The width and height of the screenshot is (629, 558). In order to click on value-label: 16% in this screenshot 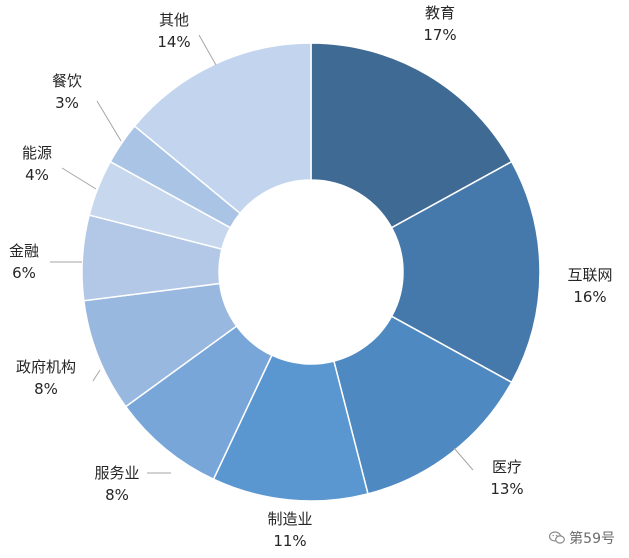, I will do `click(589, 297)`.